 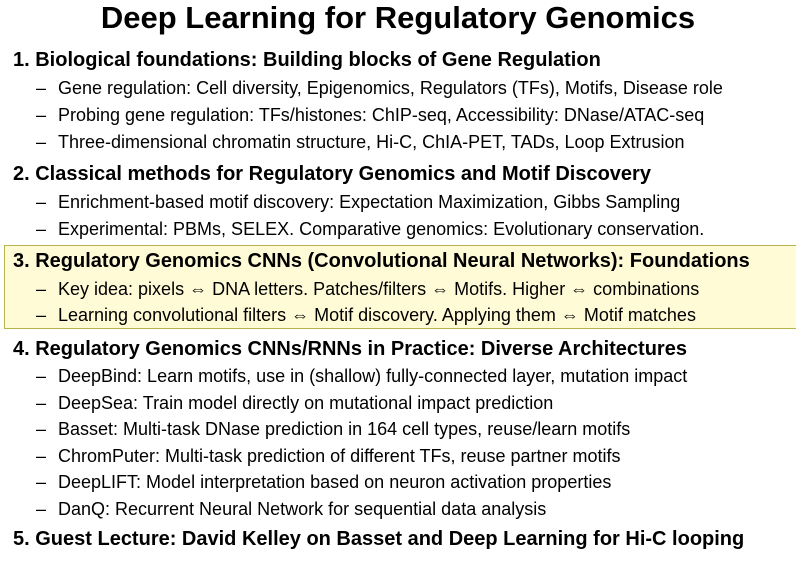 What do you see at coordinates (398, 17) in the screenshot?
I see `slide-title: Deep Learning for Regulatory Genomics` at bounding box center [398, 17].